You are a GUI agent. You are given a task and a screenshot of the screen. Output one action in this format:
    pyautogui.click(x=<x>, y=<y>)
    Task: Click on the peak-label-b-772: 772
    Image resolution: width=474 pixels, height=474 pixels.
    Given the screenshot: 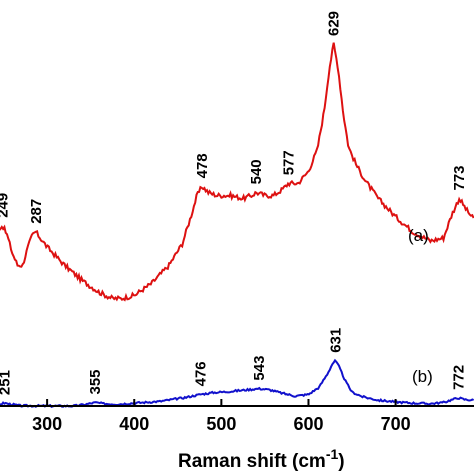 What is the action you would take?
    pyautogui.click(x=458, y=377)
    